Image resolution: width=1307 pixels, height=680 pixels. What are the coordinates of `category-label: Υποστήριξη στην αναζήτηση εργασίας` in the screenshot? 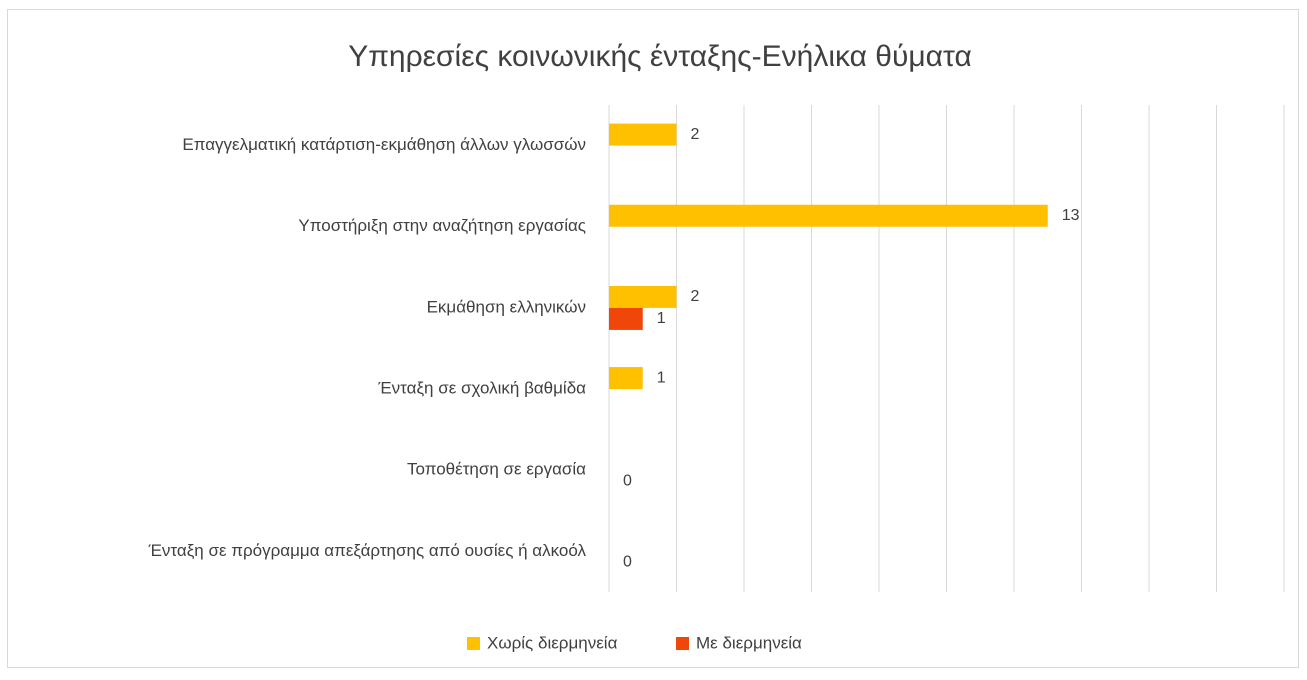 It's located at (442, 225).